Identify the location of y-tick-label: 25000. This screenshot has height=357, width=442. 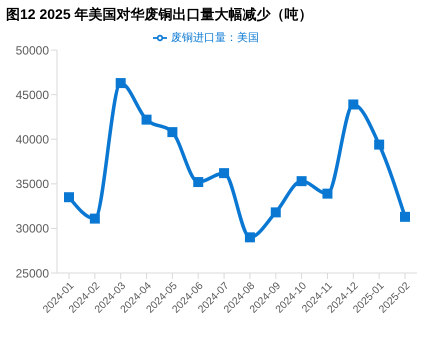
(33, 273).